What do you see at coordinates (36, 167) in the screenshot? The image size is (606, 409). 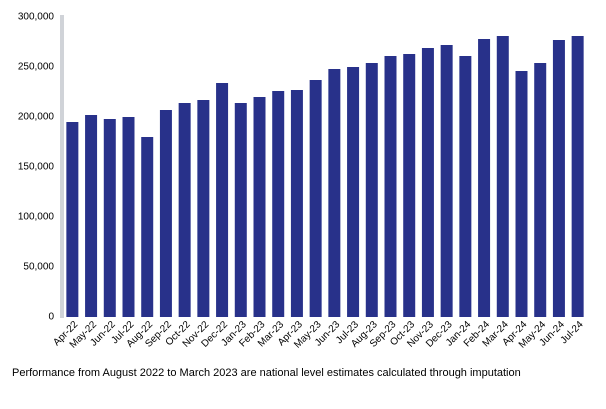 I see `y-tick-label: 150,000` at bounding box center [36, 167].